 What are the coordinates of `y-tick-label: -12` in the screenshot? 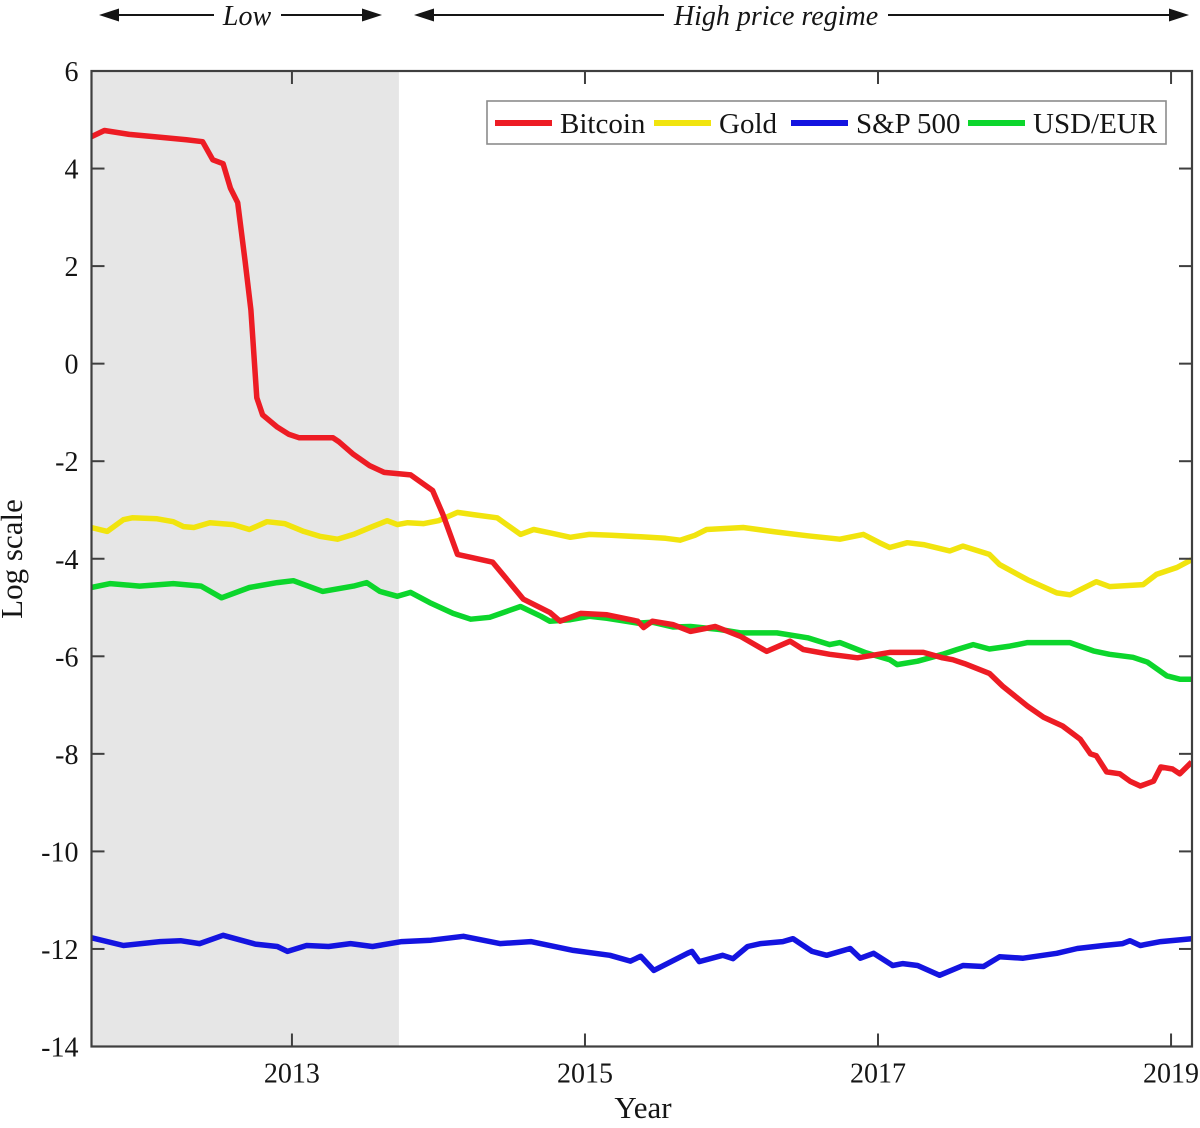 It's located at (59, 950).